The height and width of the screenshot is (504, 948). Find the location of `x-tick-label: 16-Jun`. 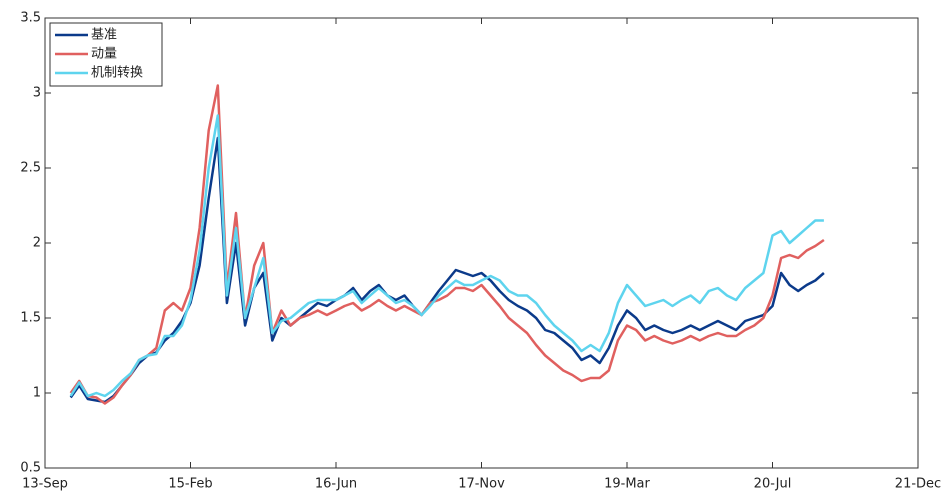

x-tick-label: 16-Jun is located at coordinates (336, 484).